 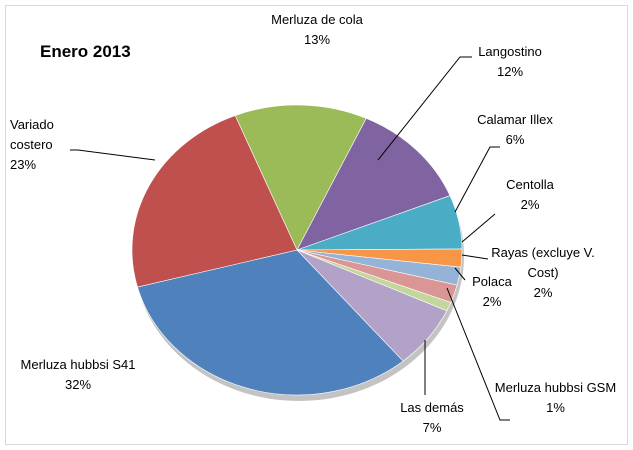 What do you see at coordinates (317, 19) in the screenshot?
I see `label-name: Merluza de cola` at bounding box center [317, 19].